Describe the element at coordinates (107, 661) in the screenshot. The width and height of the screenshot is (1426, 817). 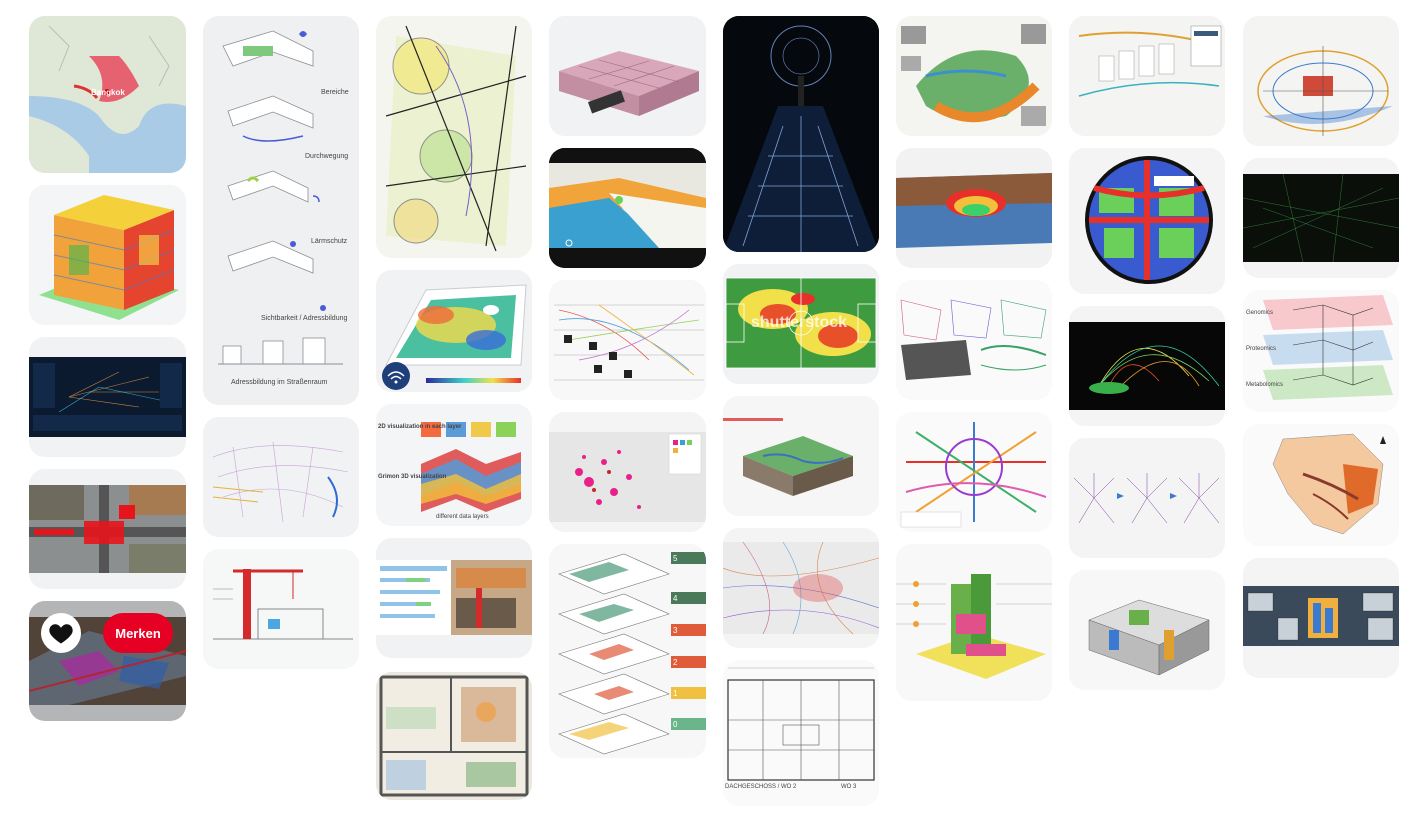
I see `pin-aerial-overlay: Merken` at that location.